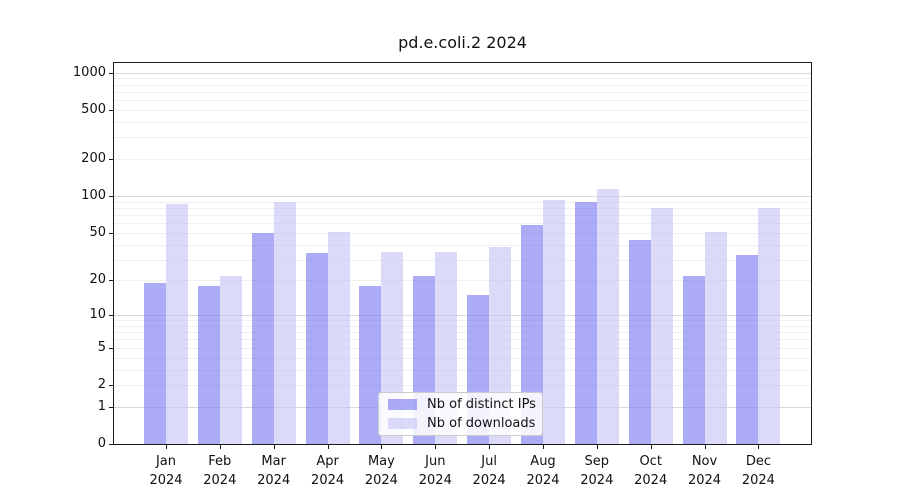 This screenshot has width=900, height=500. I want to click on x-axis-tick-label: Oct 2024, so click(651, 471).